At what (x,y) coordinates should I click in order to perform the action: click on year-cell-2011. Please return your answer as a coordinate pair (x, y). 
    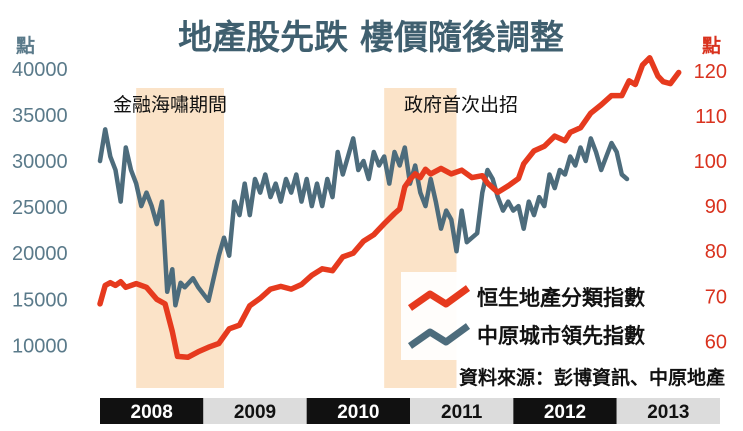
    Looking at the image, I should click on (462, 411).